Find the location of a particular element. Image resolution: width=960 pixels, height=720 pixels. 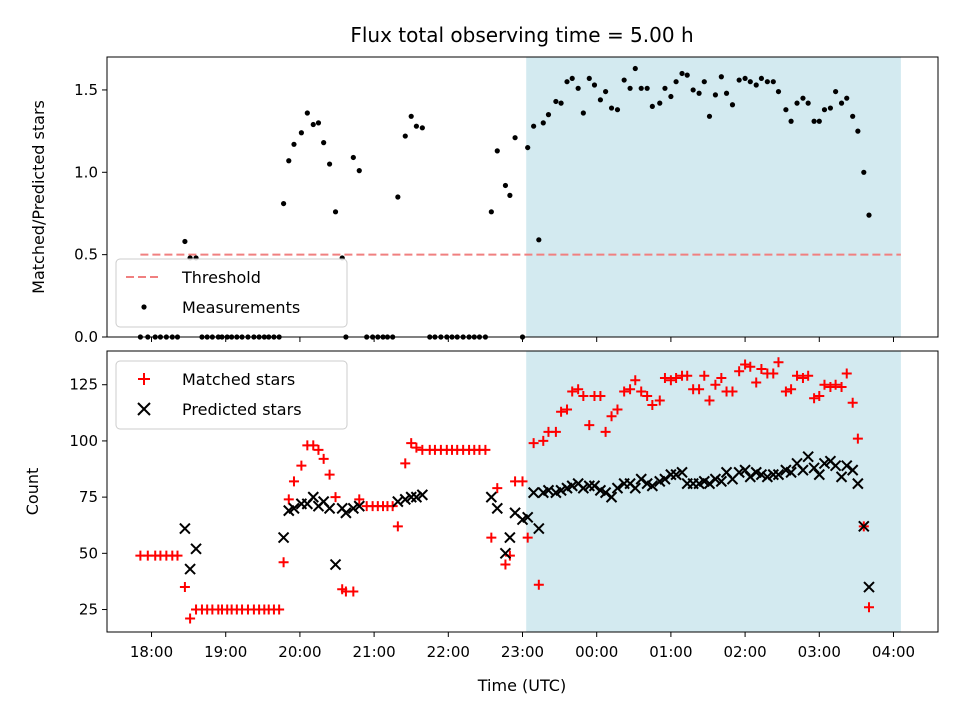

legend: Matched stars Predicted stars is located at coordinates (231, 395).